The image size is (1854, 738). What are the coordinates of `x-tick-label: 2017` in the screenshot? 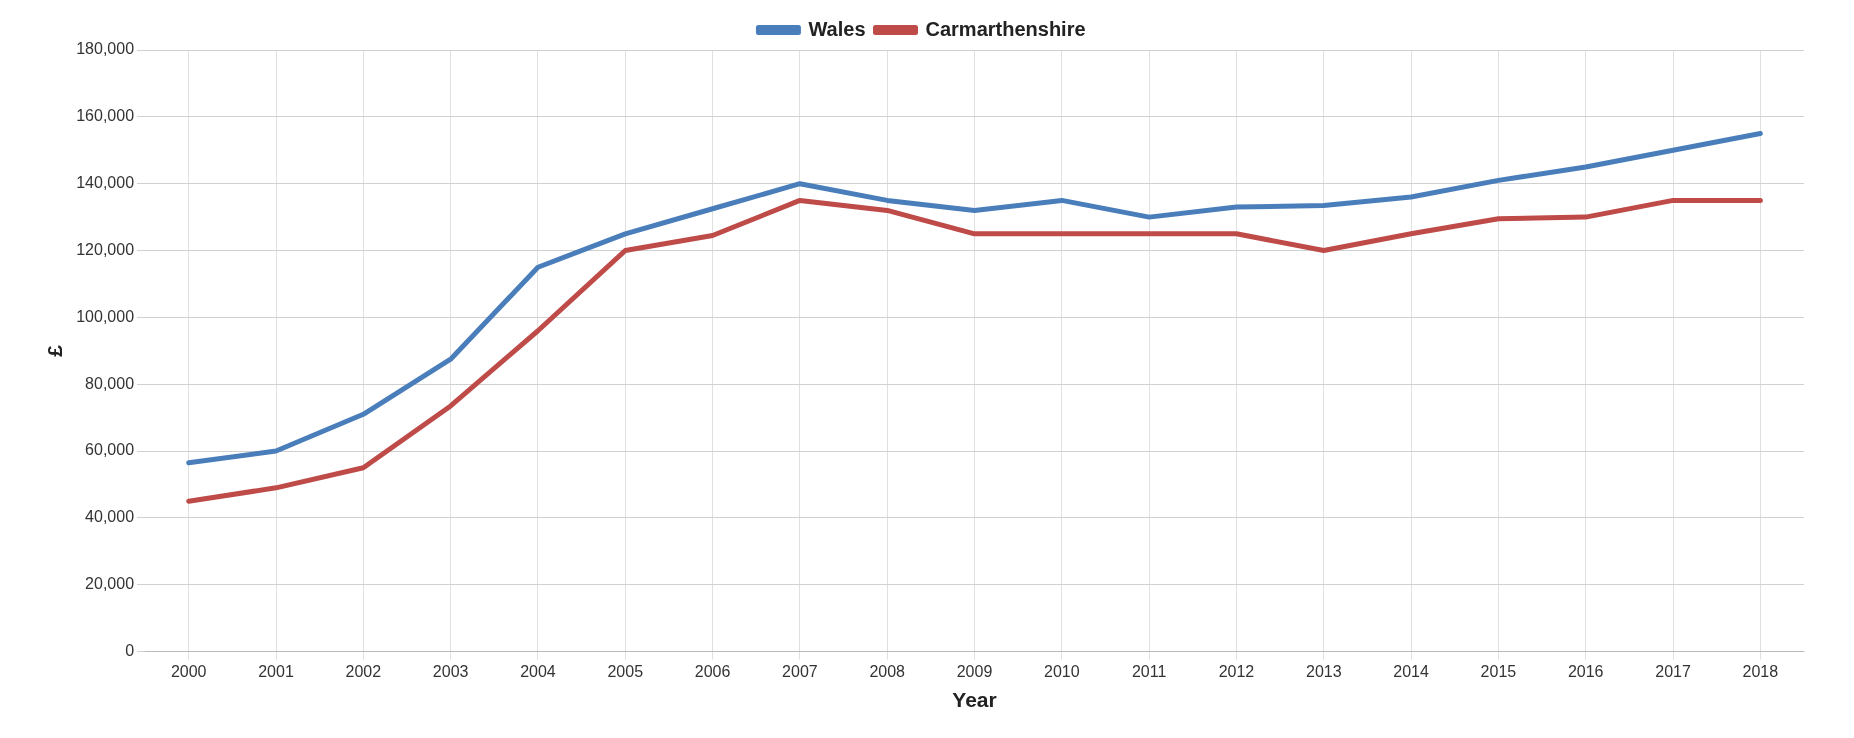 It's located at (1673, 671).